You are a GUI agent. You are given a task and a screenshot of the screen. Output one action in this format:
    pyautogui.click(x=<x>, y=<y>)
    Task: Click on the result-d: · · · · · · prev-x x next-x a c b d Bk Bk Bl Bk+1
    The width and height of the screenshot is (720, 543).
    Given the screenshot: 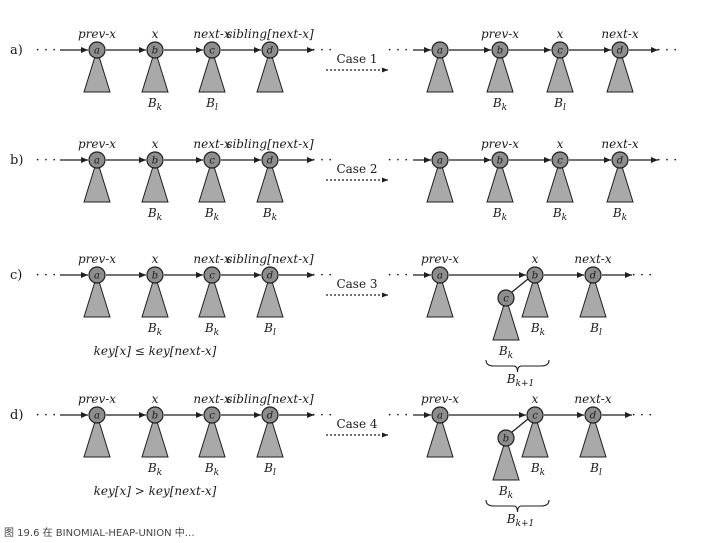 What is the action you would take?
    pyautogui.click(x=520, y=460)
    